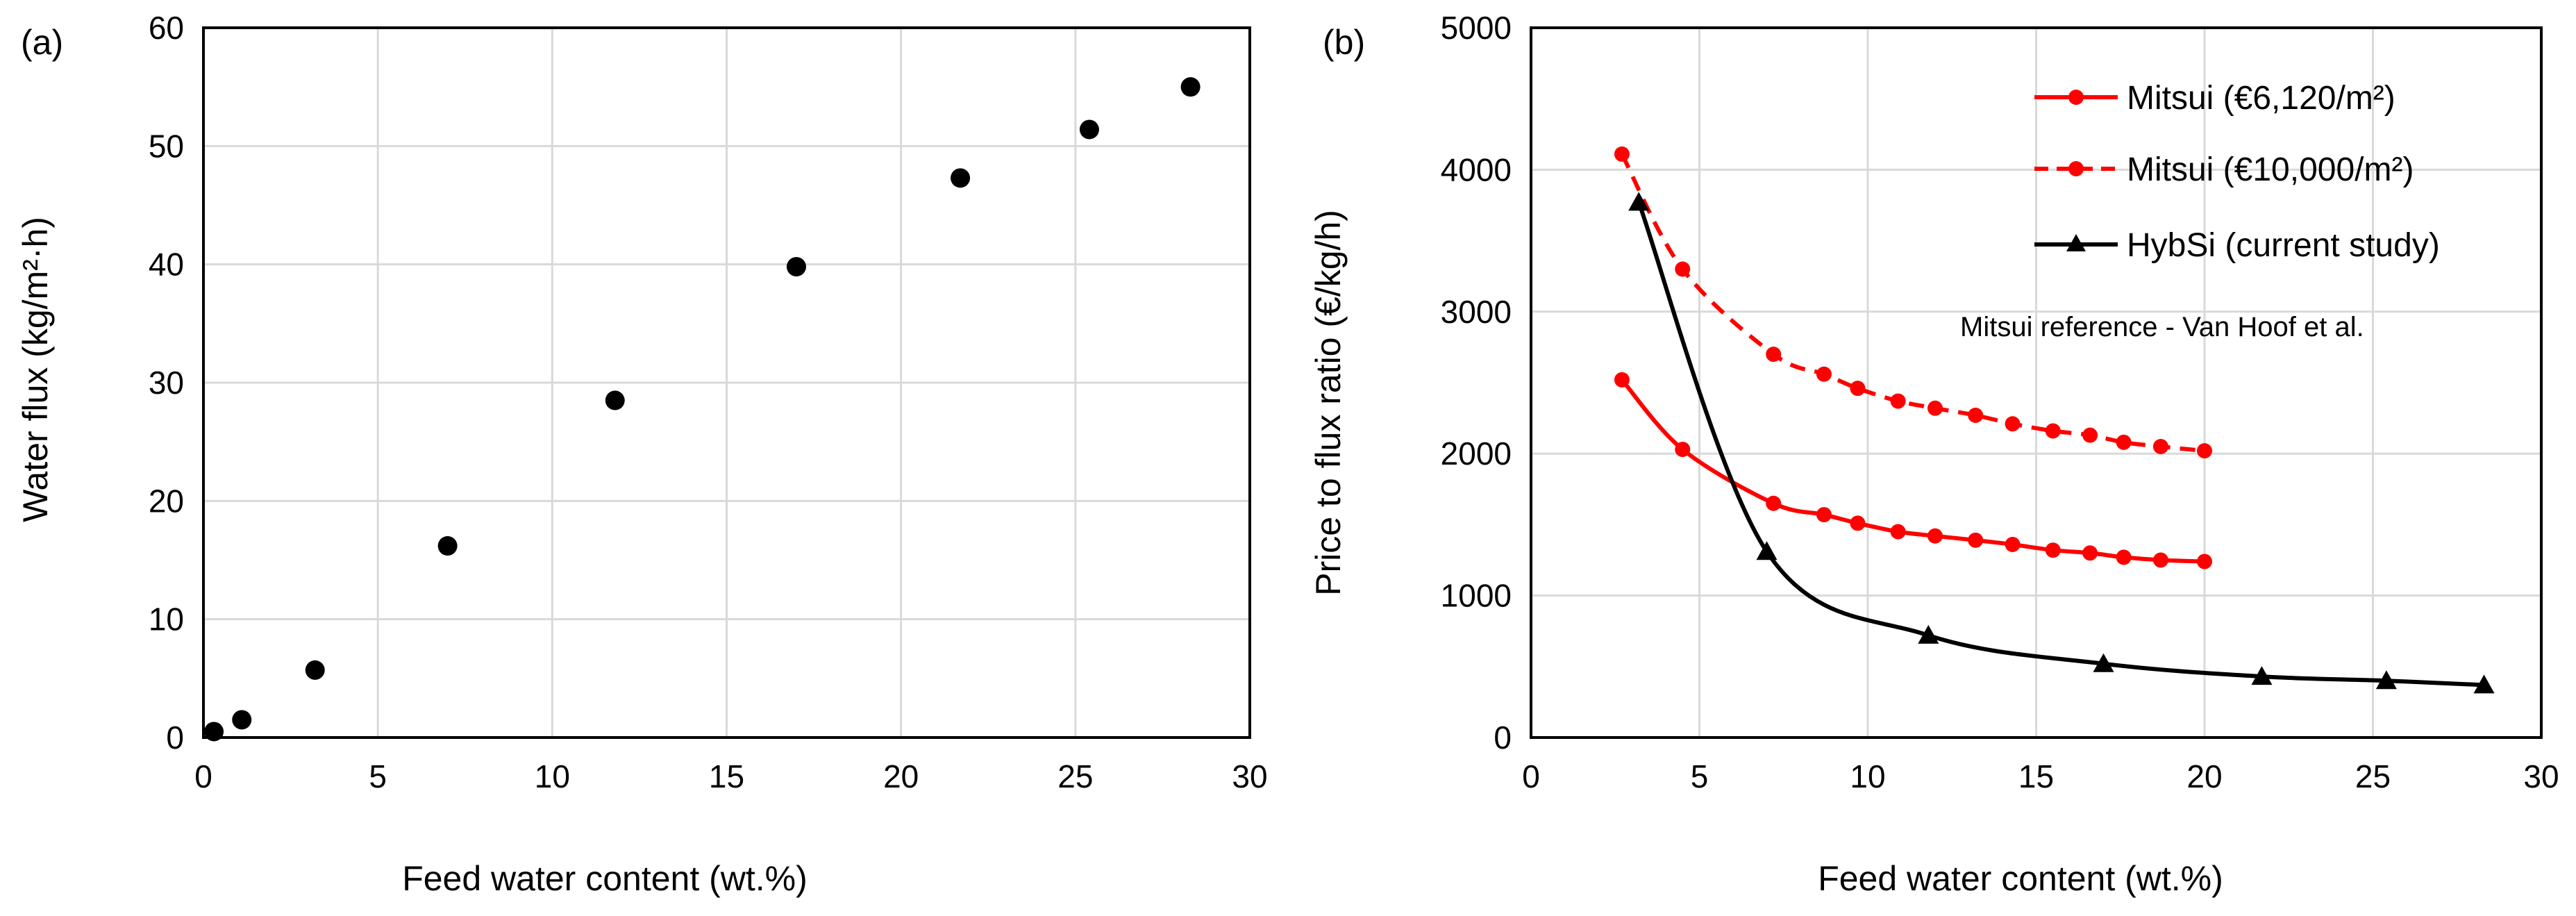 The width and height of the screenshot is (2576, 916). I want to click on chart-a-x-tick-label: 5, so click(378, 776).